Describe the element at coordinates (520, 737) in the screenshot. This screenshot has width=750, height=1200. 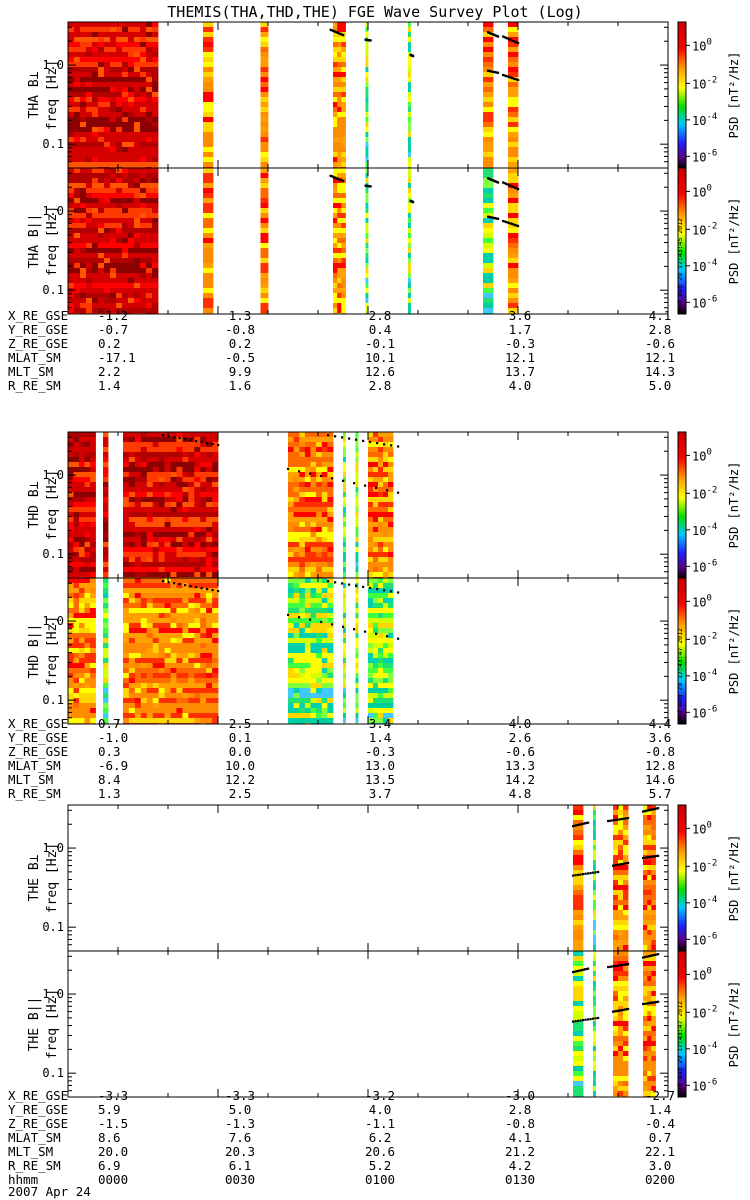
I see `ephemeris-value: 2.6` at that location.